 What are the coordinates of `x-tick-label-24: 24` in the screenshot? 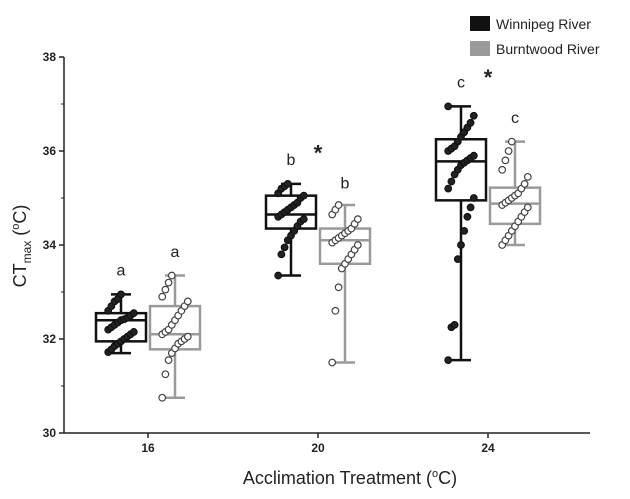 It's located at (488, 448).